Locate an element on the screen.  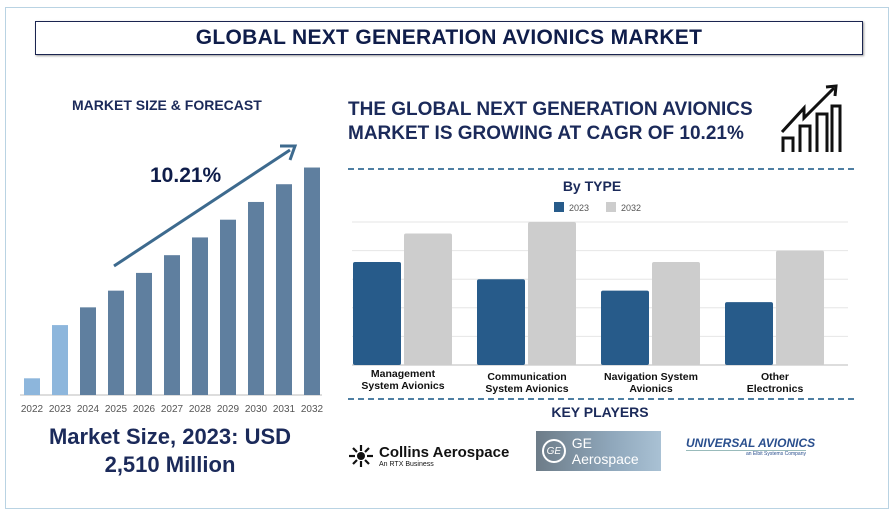
ge-monogram-icon: GE is located at coordinates (554, 451).